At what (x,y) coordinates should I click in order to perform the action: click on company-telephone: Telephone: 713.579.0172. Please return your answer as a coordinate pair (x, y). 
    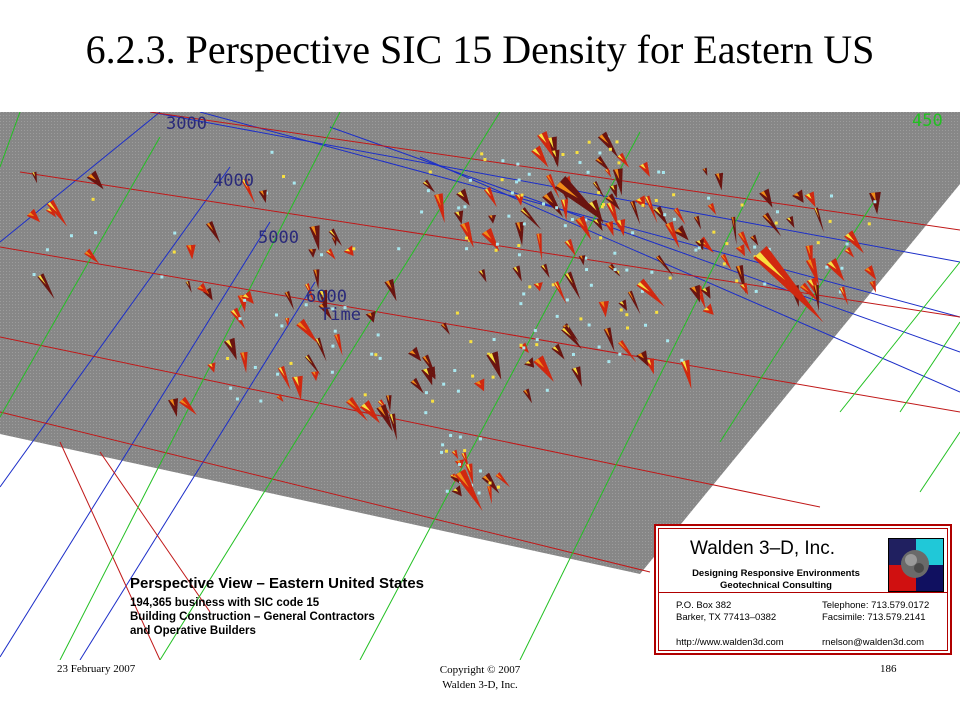
    Looking at the image, I should click on (876, 605).